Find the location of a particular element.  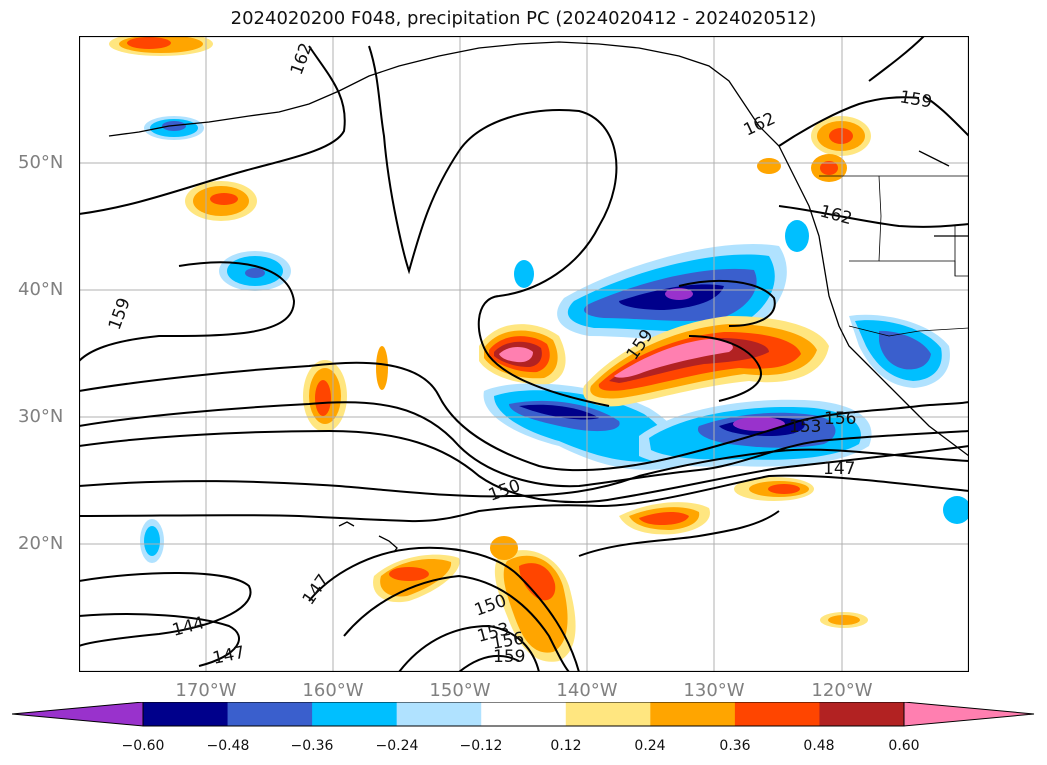

contour-label-147a: 147 is located at coordinates (839, 469).